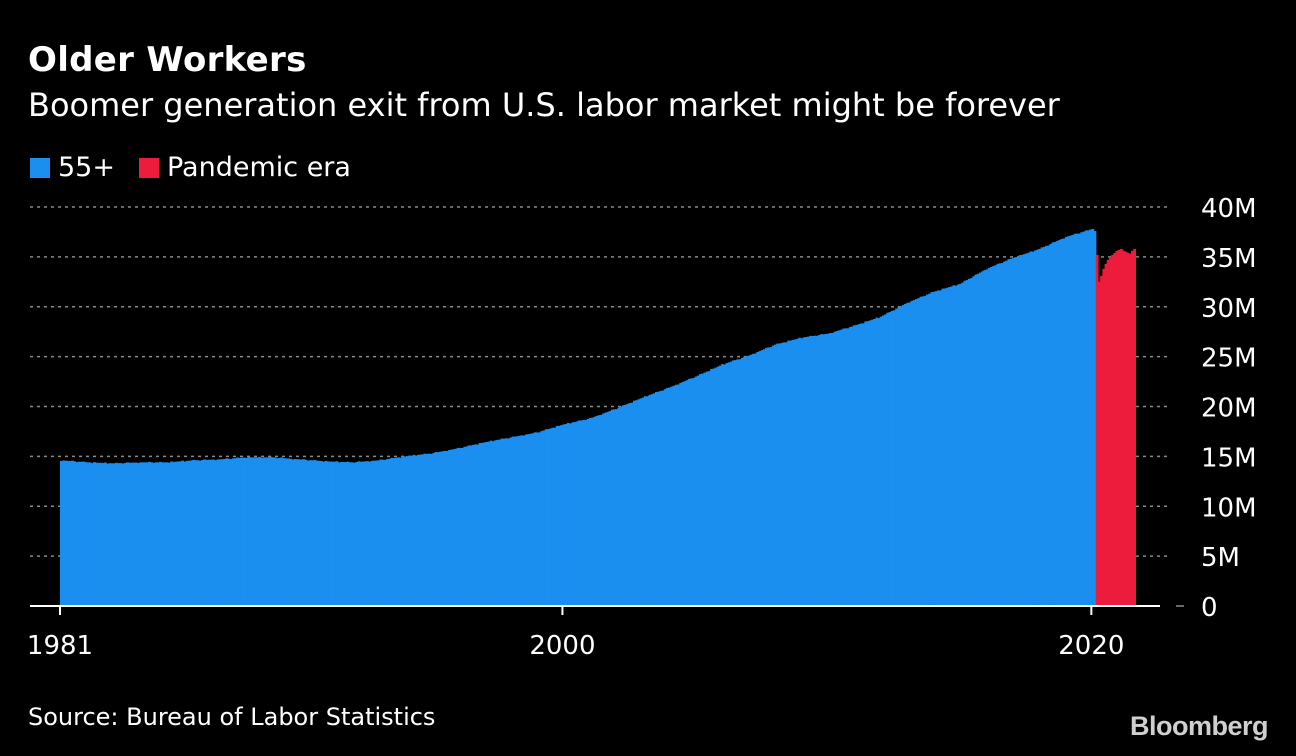 The width and height of the screenshot is (1296, 756). Describe the element at coordinates (1091, 646) in the screenshot. I see `x-tick-label: 2020` at that location.